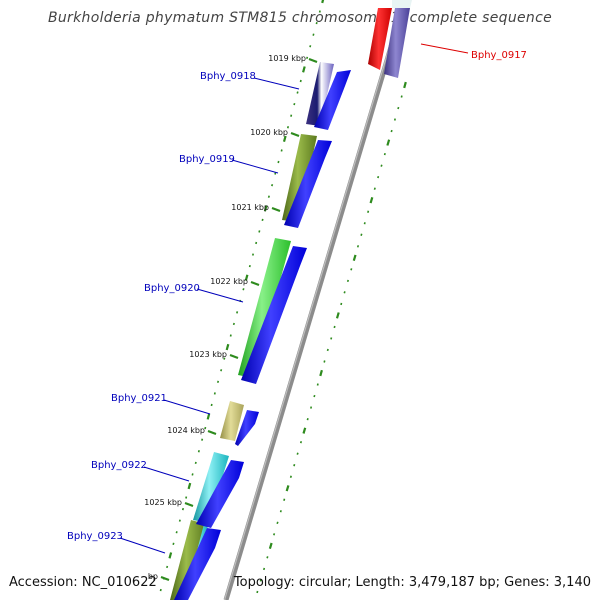 Image resolution: width=600 pixels, height=600 pixels. I want to click on tick-label: 1020 kbp, so click(269, 132).